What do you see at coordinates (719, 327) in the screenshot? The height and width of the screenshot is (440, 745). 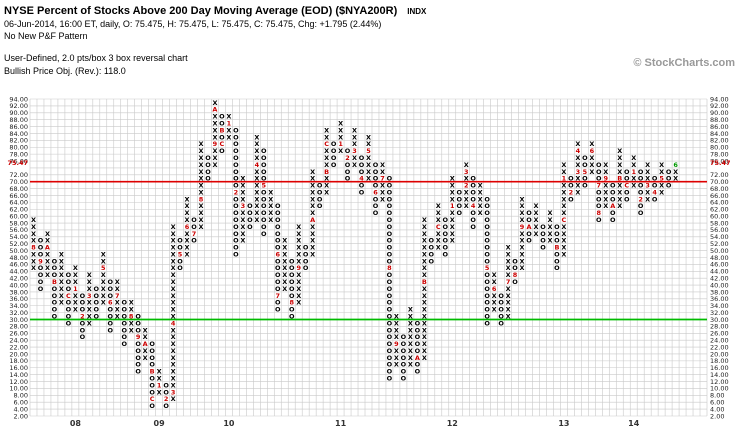 I see `svg-text: 28.00` at bounding box center [719, 327].